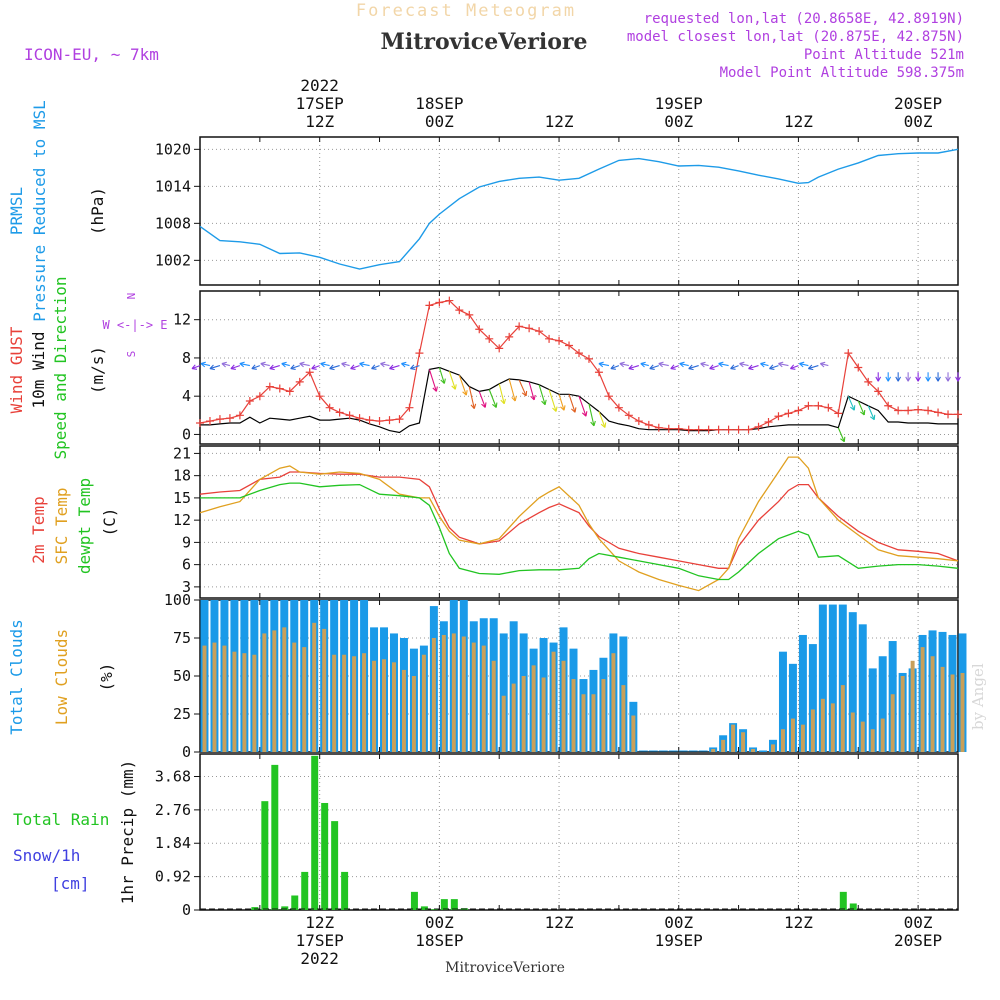 This screenshot has height=1000, width=1000. I want to click on top-time-label: 17SEP, so click(320, 103).